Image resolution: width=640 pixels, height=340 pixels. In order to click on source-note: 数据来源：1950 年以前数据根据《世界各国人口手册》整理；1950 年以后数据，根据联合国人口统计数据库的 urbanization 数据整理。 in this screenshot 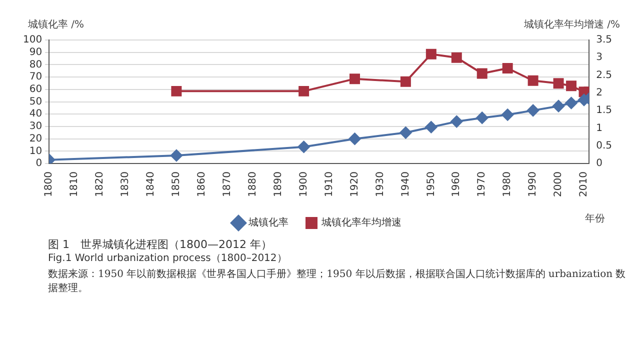, I will do `click(337, 282)`.